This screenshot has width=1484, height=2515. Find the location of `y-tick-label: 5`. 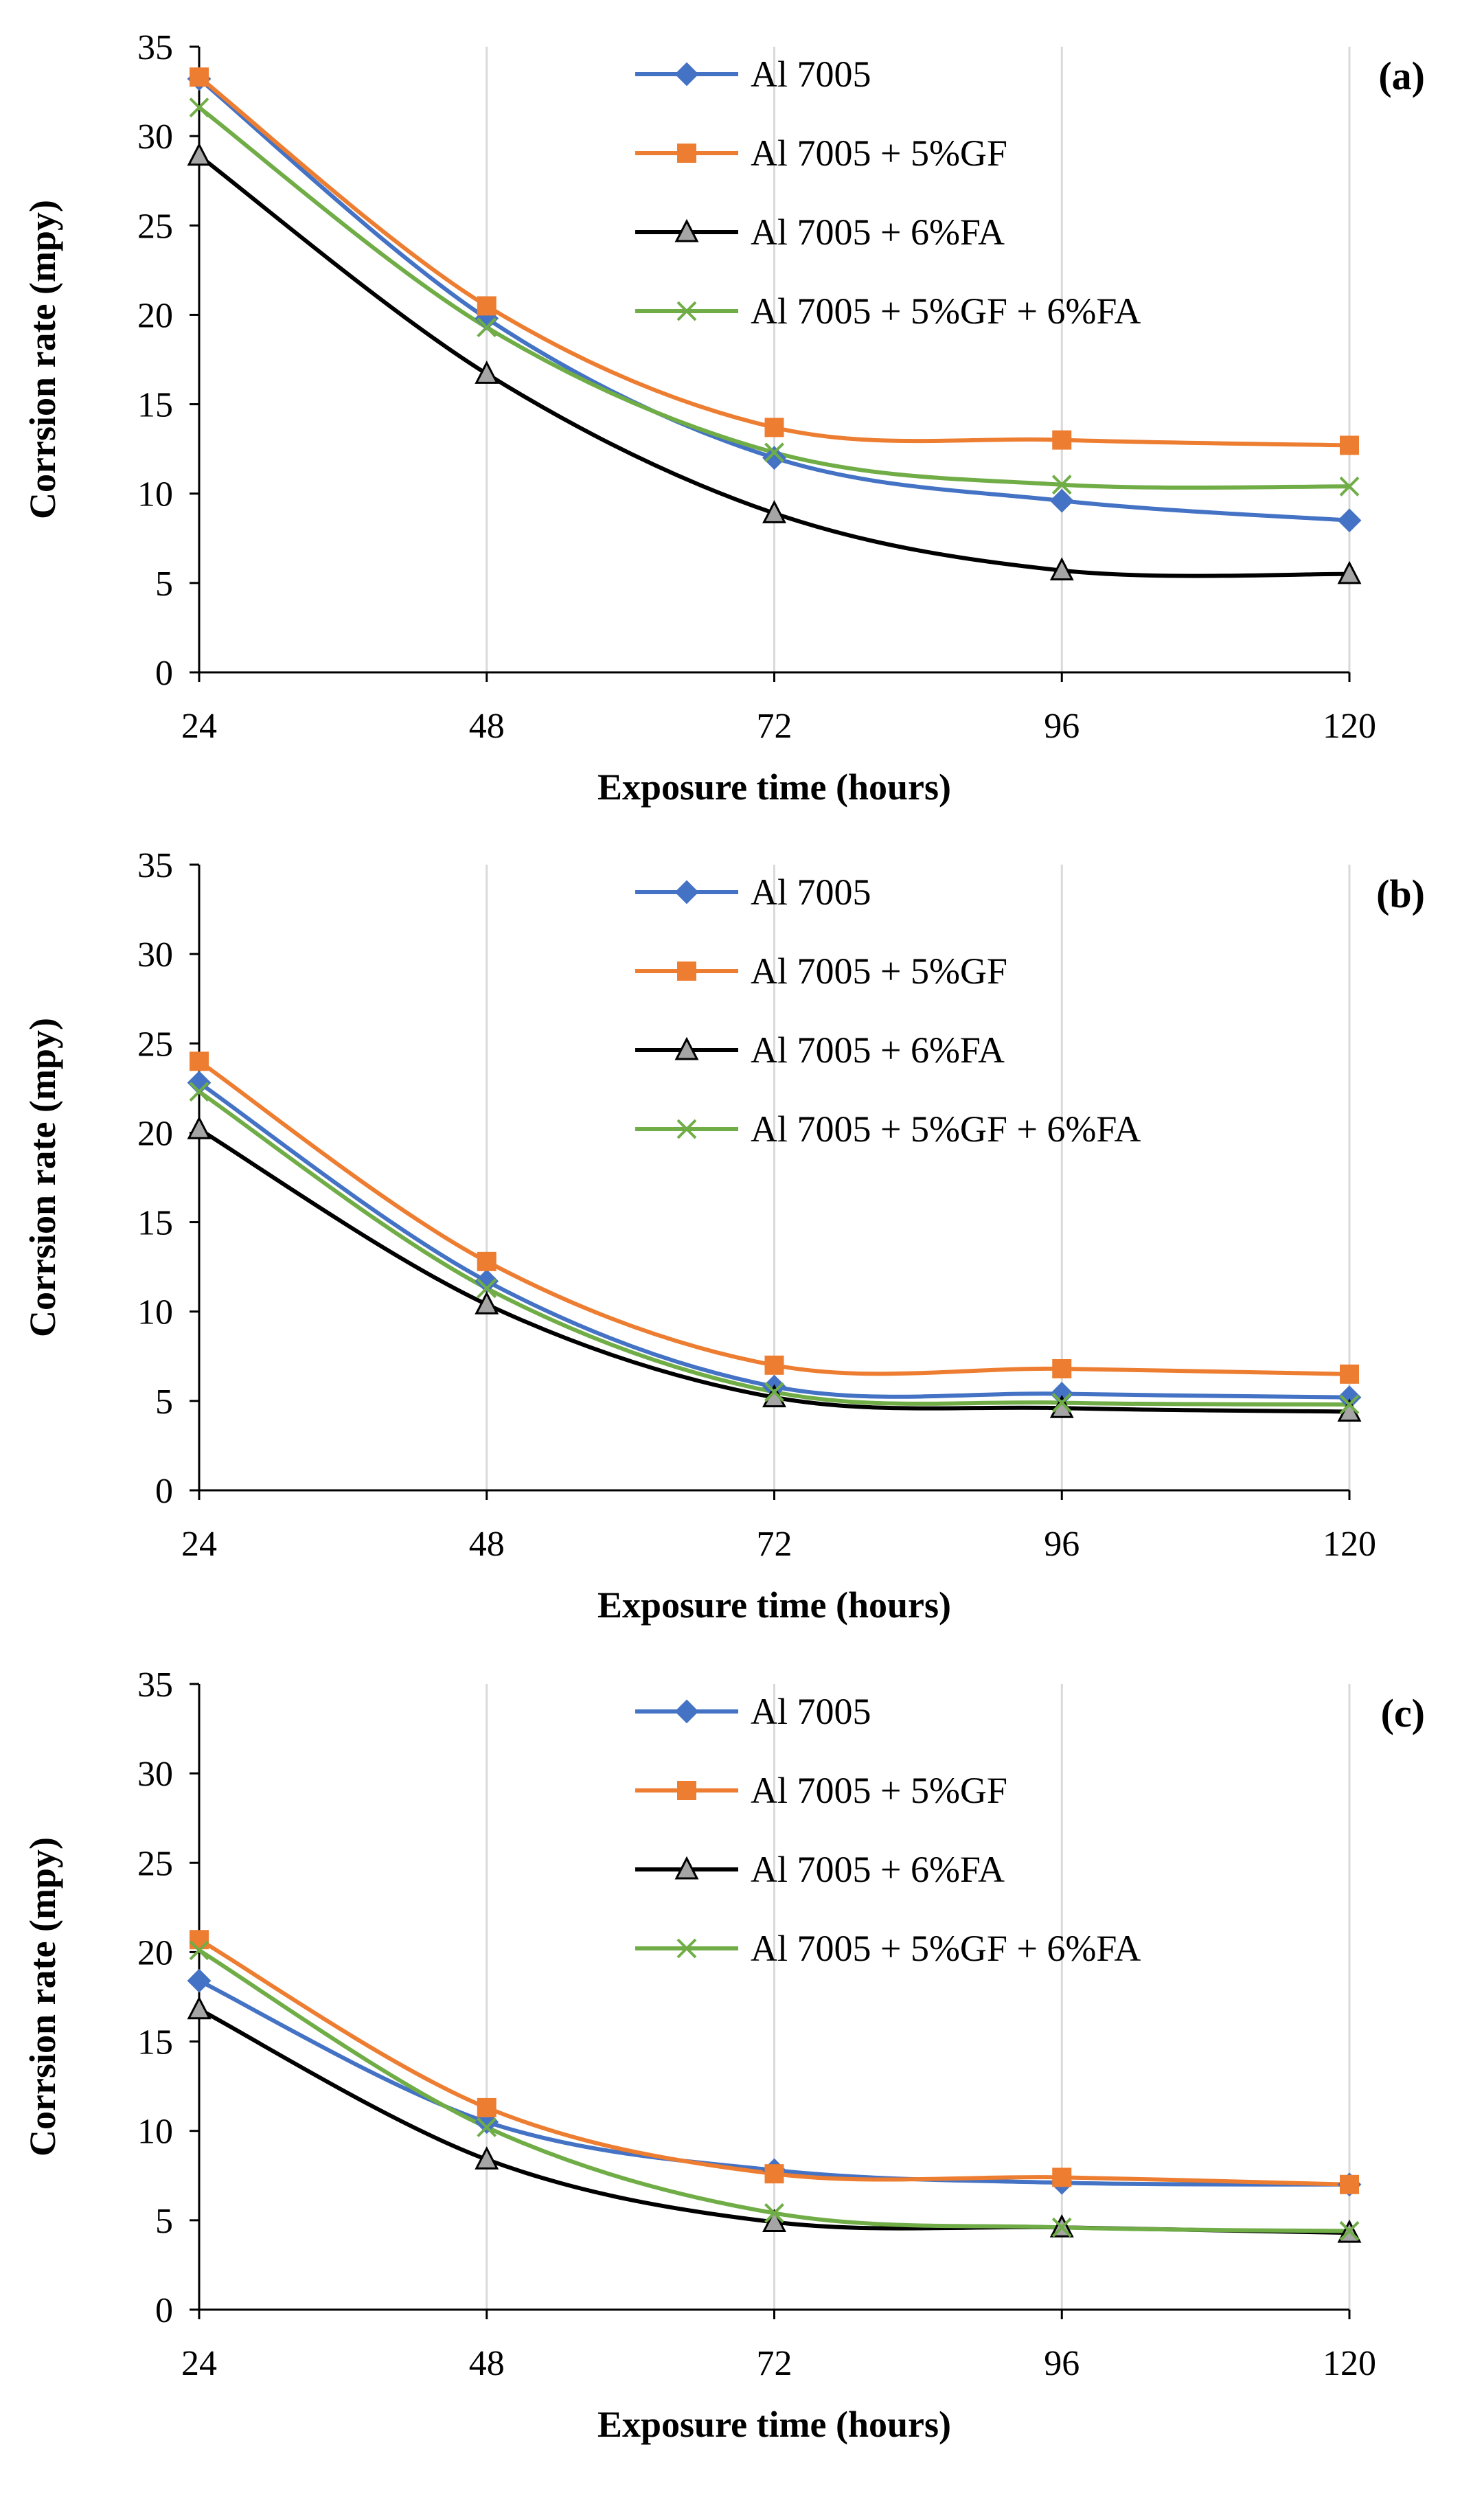

y-tick-label: 5 is located at coordinates (164, 1402).